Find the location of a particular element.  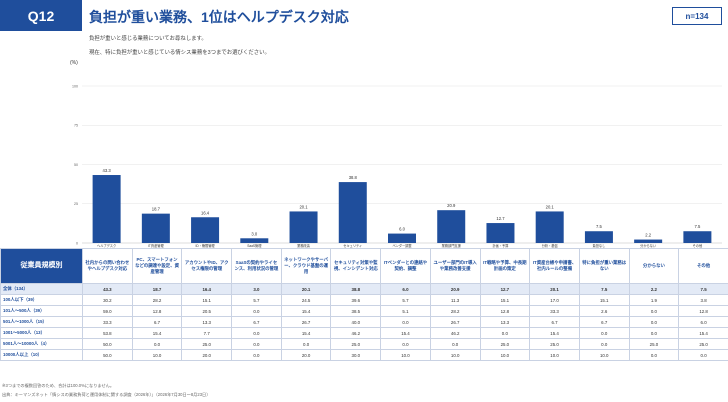

table-cell: 50.0 is located at coordinates (107, 355).